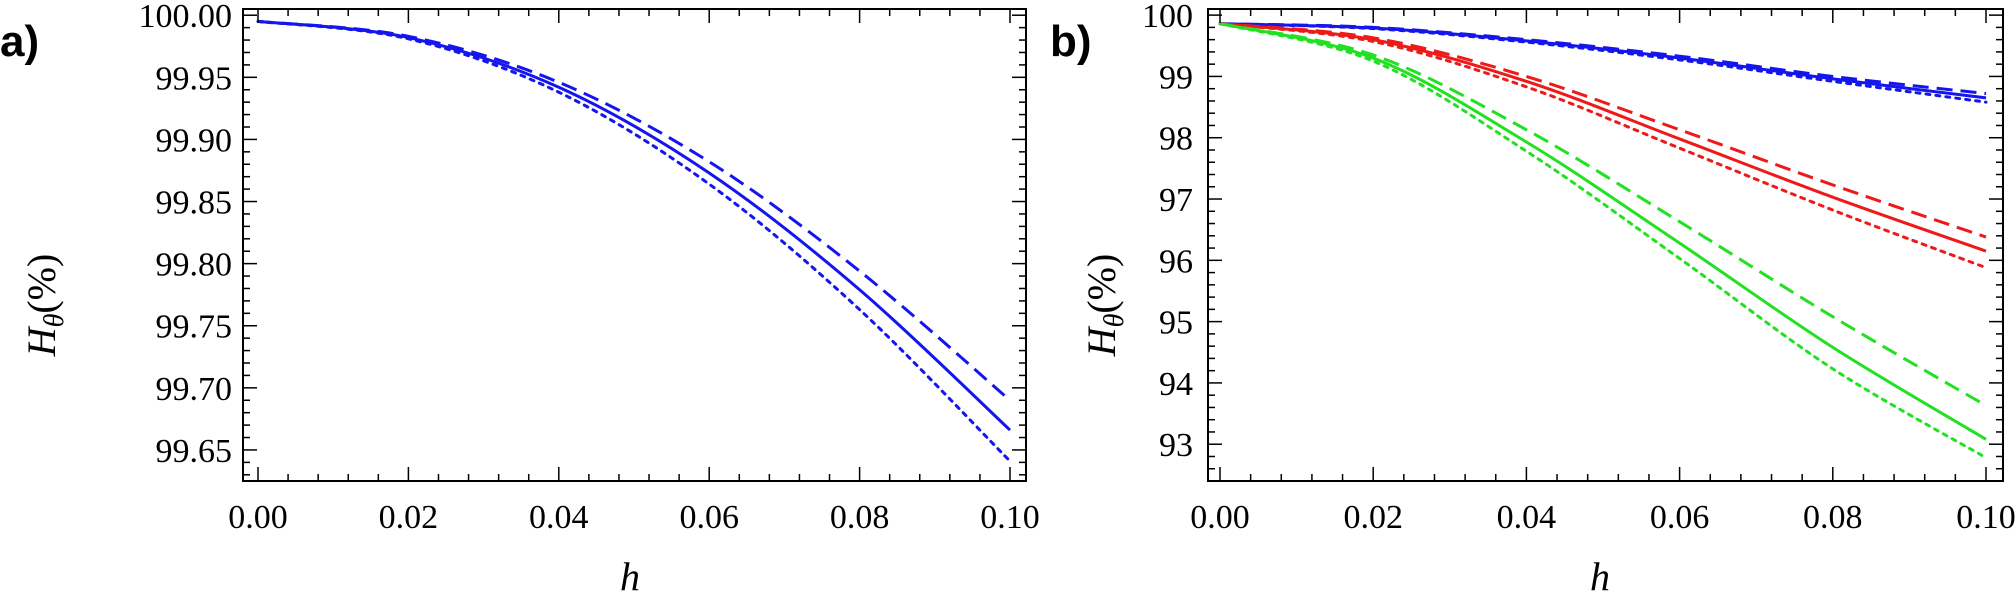  I want to click on series-line-b-3-dashed, so click(1603, 130).